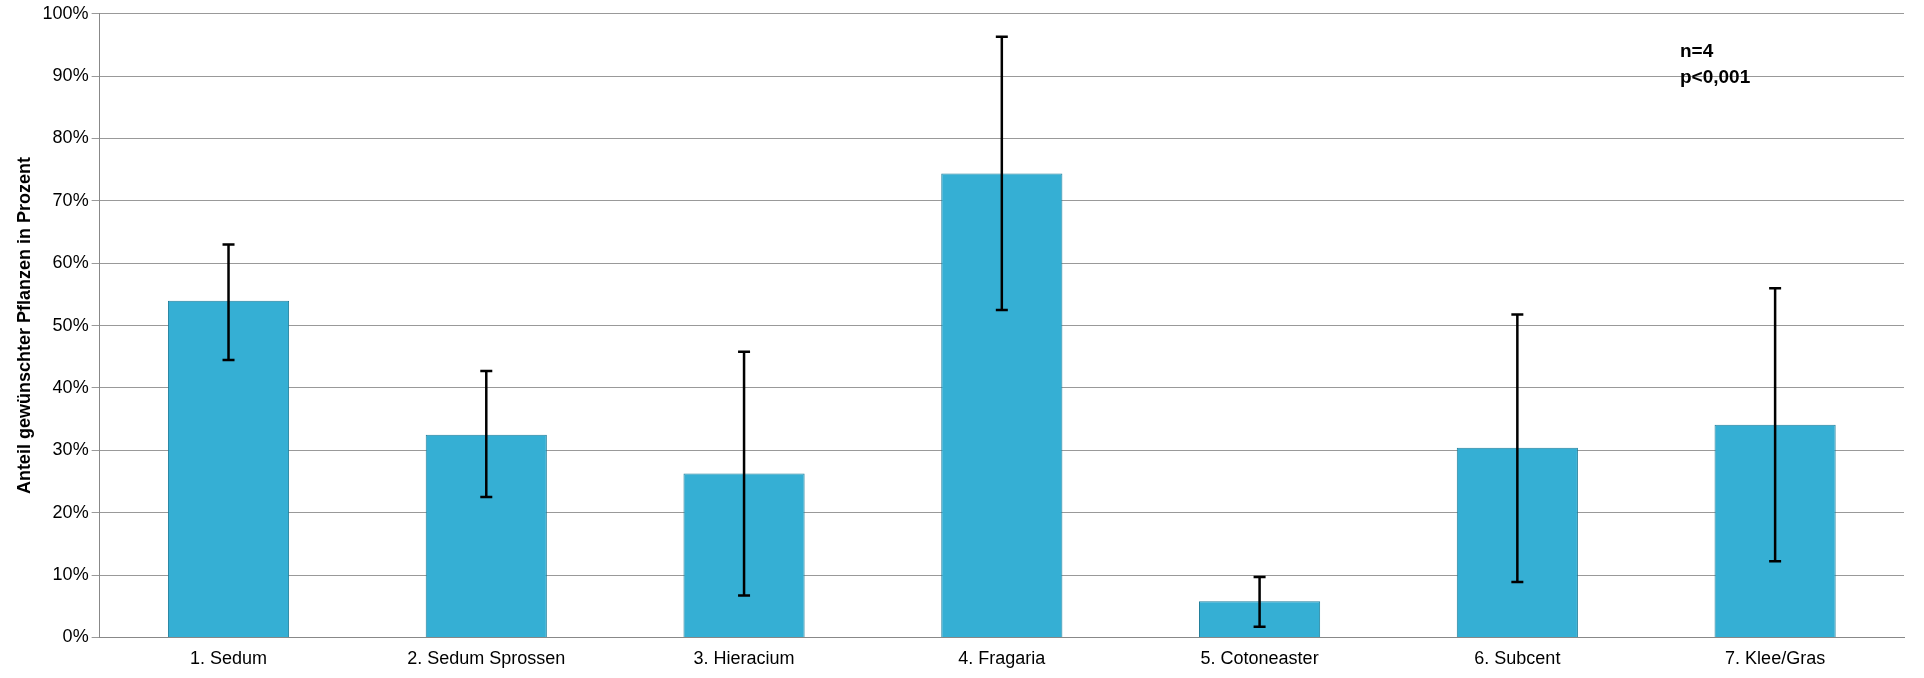 Image resolution: width=1924 pixels, height=678 pixels. I want to click on y-tick-label: 50%, so click(70, 324).